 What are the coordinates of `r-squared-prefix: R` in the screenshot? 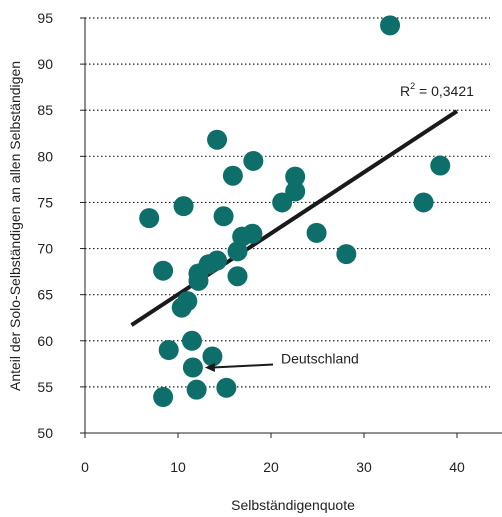 It's located at (405, 91).